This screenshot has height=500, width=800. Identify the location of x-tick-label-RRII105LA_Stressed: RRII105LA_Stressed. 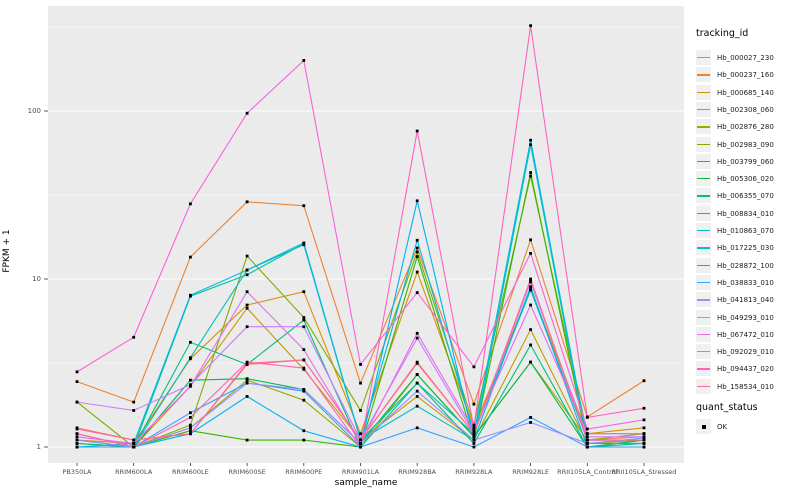
(644, 472).